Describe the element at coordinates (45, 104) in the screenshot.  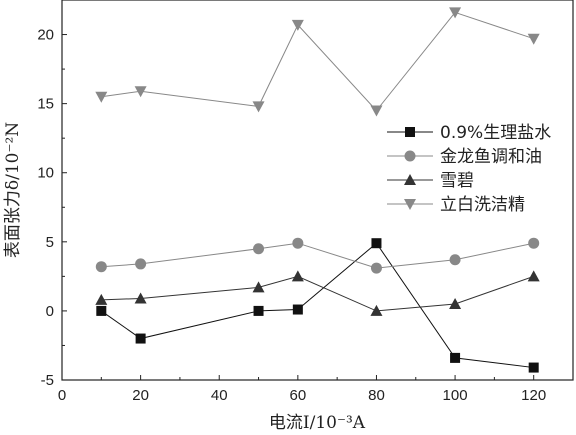
I see `y-tick-label: 15` at that location.